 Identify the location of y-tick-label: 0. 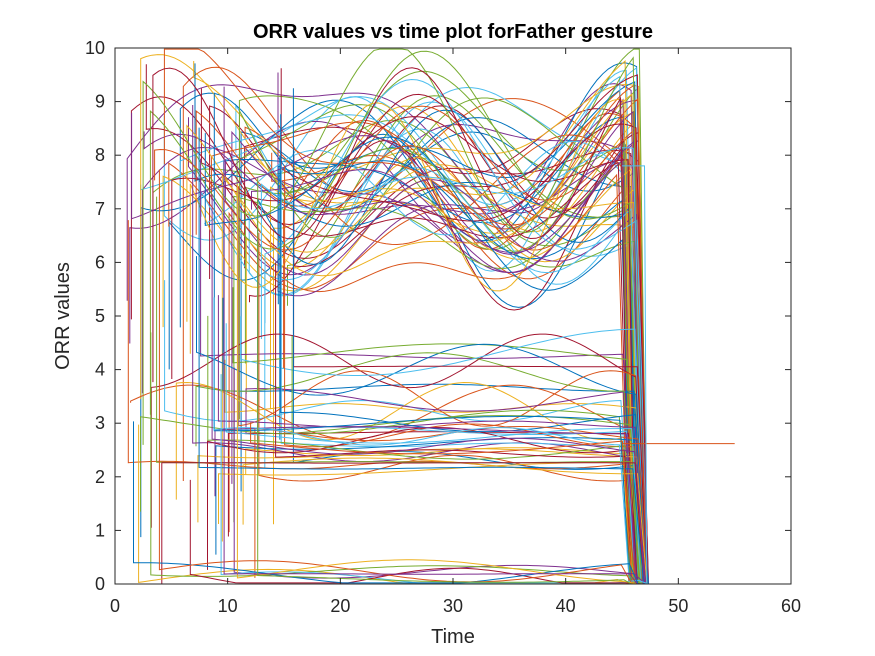
(100, 584).